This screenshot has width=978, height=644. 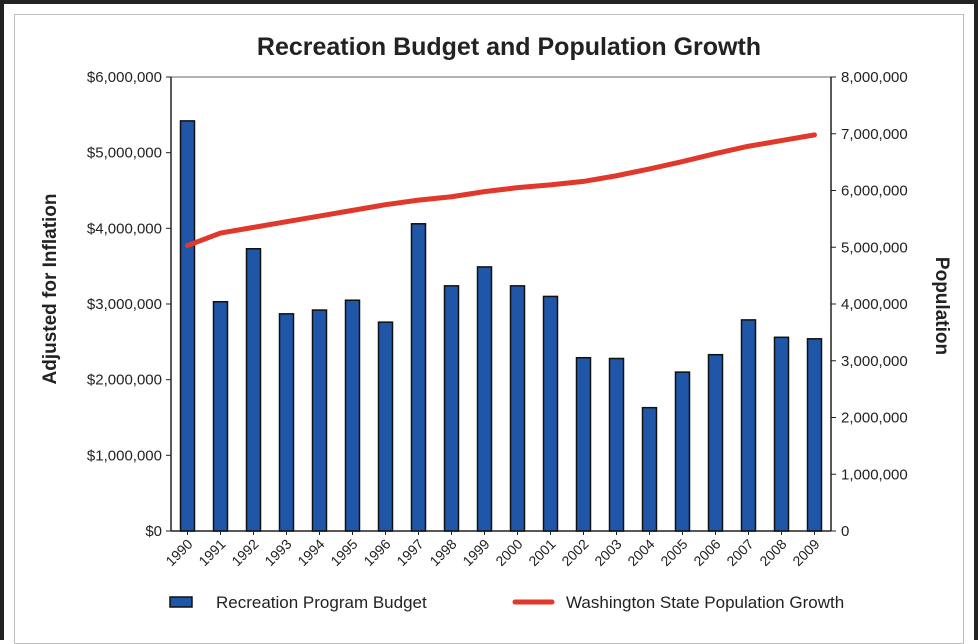 I want to click on bar-1999, so click(x=484, y=399).